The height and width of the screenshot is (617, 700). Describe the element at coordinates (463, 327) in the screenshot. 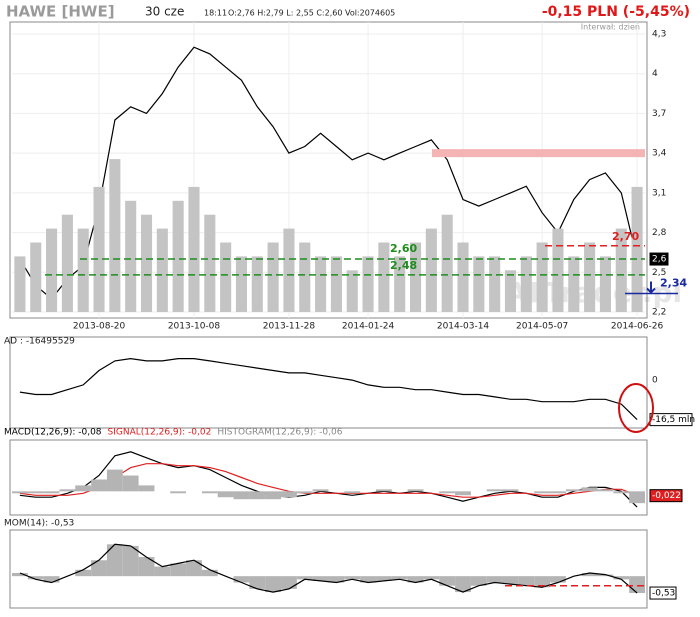

I see `x-tick-label: 2014-03-14` at that location.